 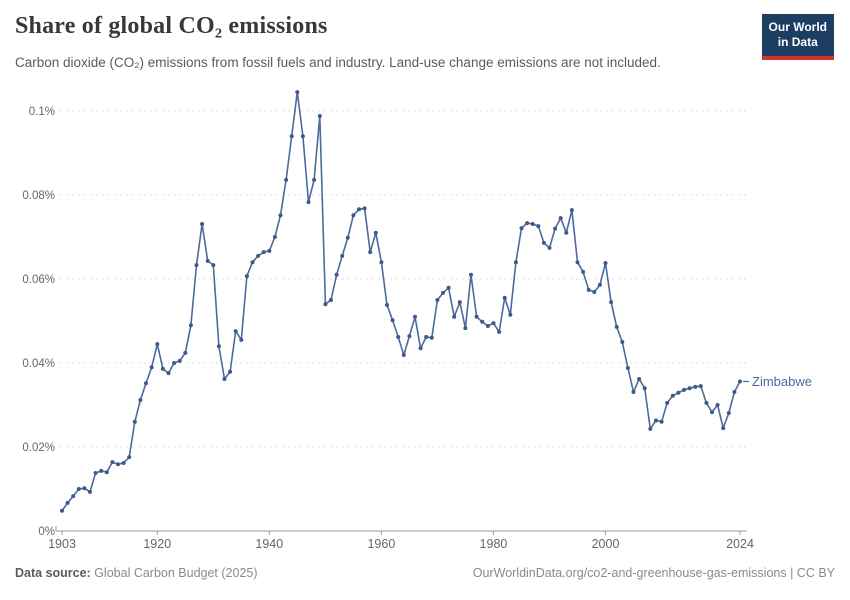 I want to click on series-label-zimbabwe: Zimbabwe, so click(x=782, y=381).